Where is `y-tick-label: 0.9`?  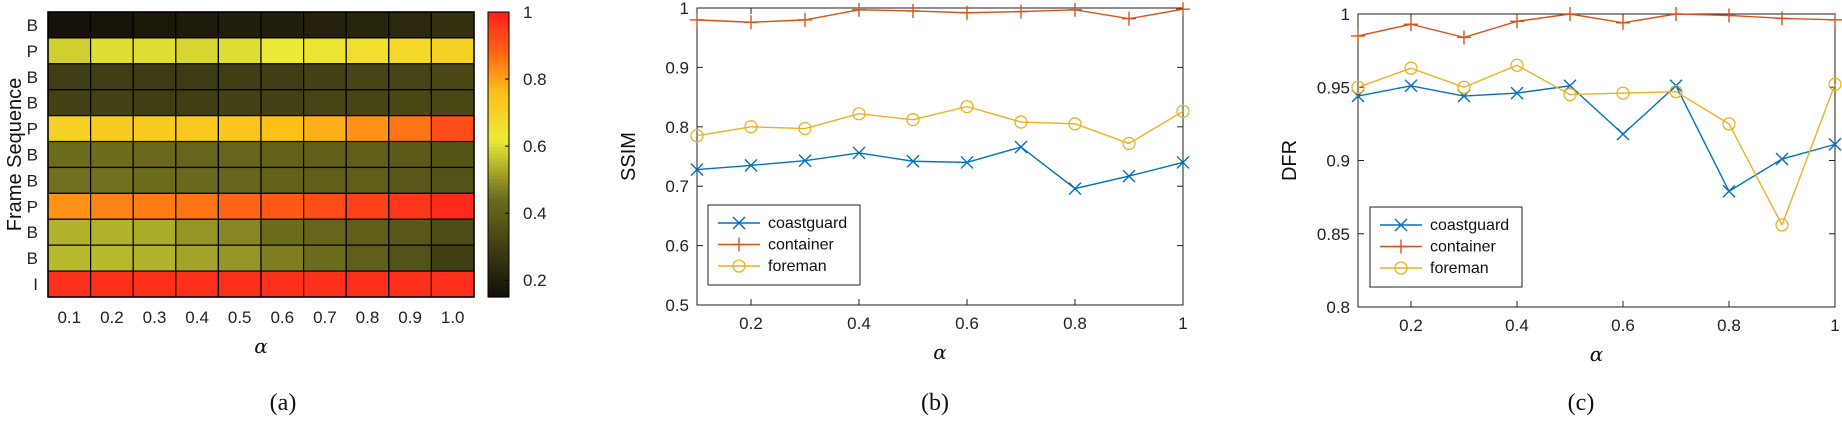
y-tick-label: 0.9 is located at coordinates (1338, 161).